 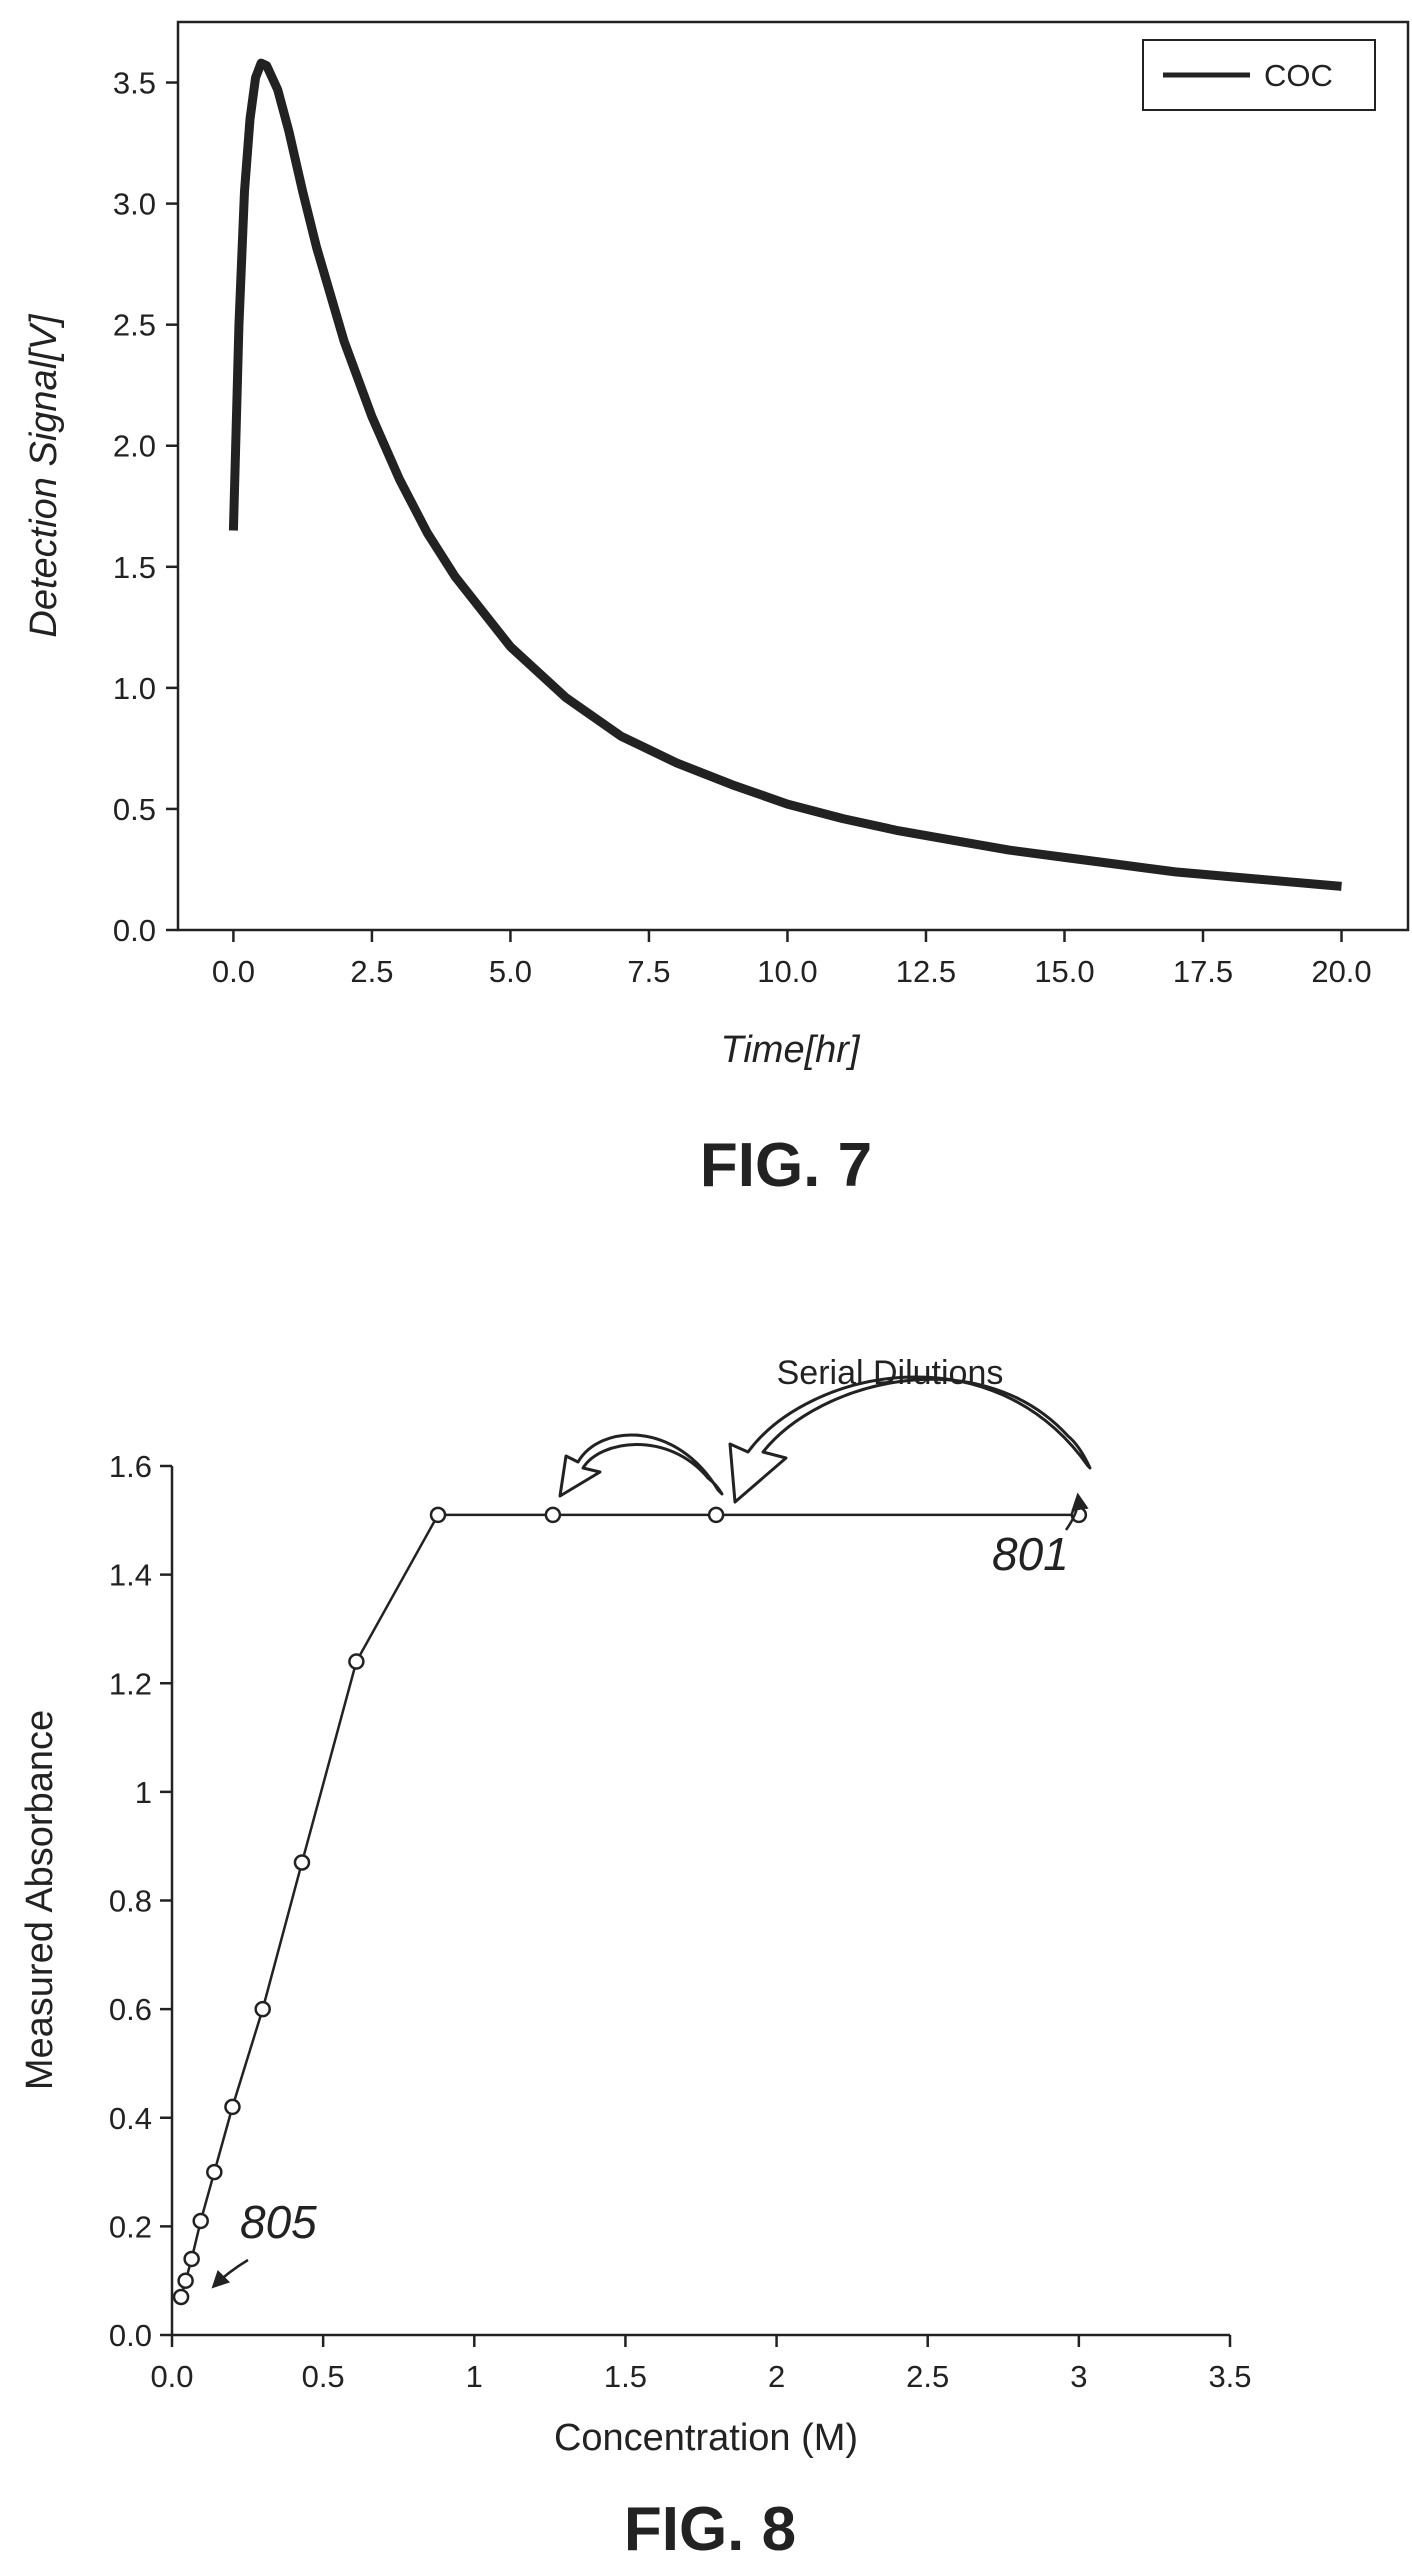 What do you see at coordinates (648, 971) in the screenshot?
I see `fig7-x-tick-label: 7.5` at bounding box center [648, 971].